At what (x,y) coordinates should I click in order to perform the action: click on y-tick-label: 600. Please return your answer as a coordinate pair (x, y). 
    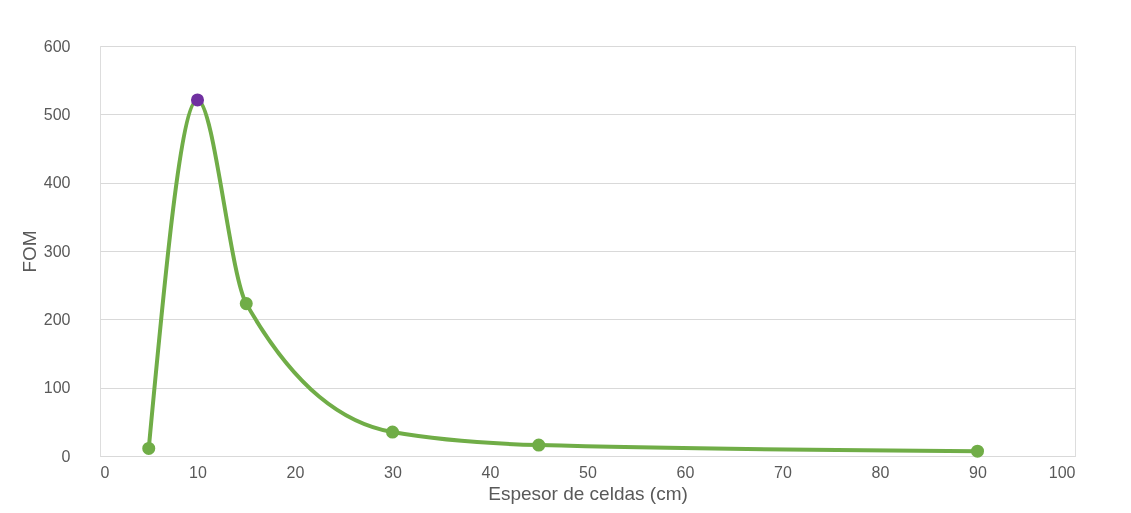
    Looking at the image, I should click on (57, 46).